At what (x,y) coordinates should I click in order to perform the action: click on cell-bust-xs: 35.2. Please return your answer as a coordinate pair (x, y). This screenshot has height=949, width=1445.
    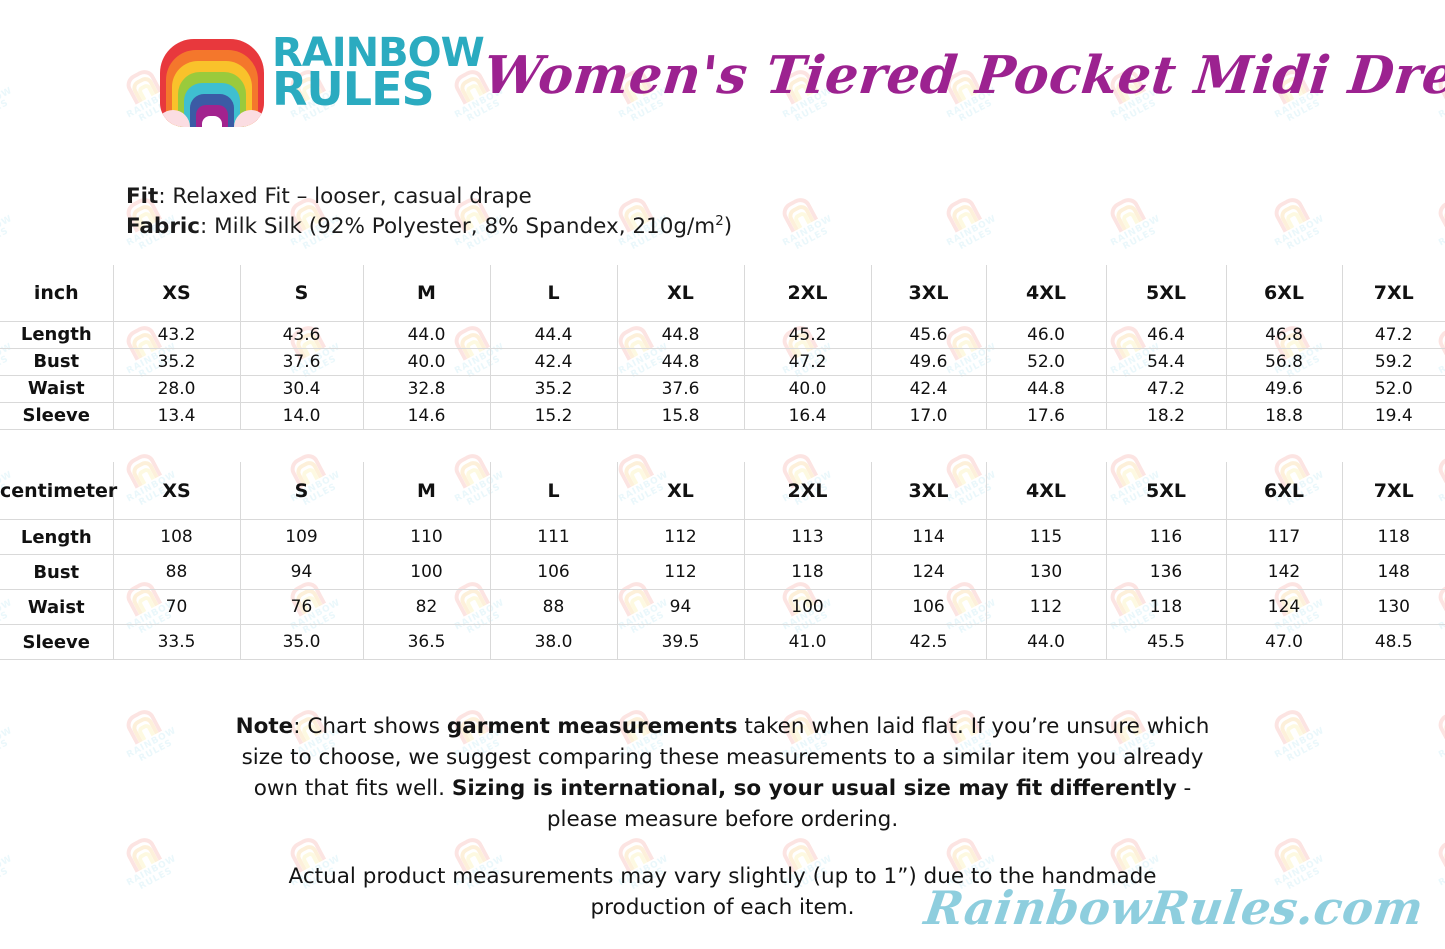
    Looking at the image, I should click on (176, 361).